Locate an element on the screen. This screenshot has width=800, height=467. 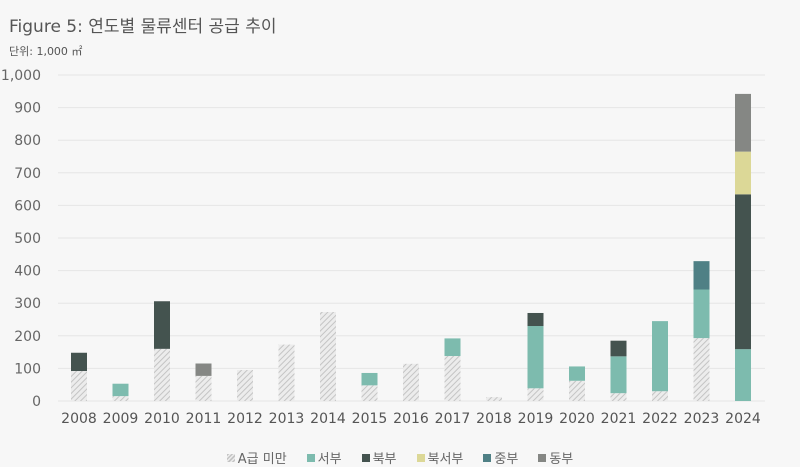
y-tick-label: 100 is located at coordinates (27, 369).